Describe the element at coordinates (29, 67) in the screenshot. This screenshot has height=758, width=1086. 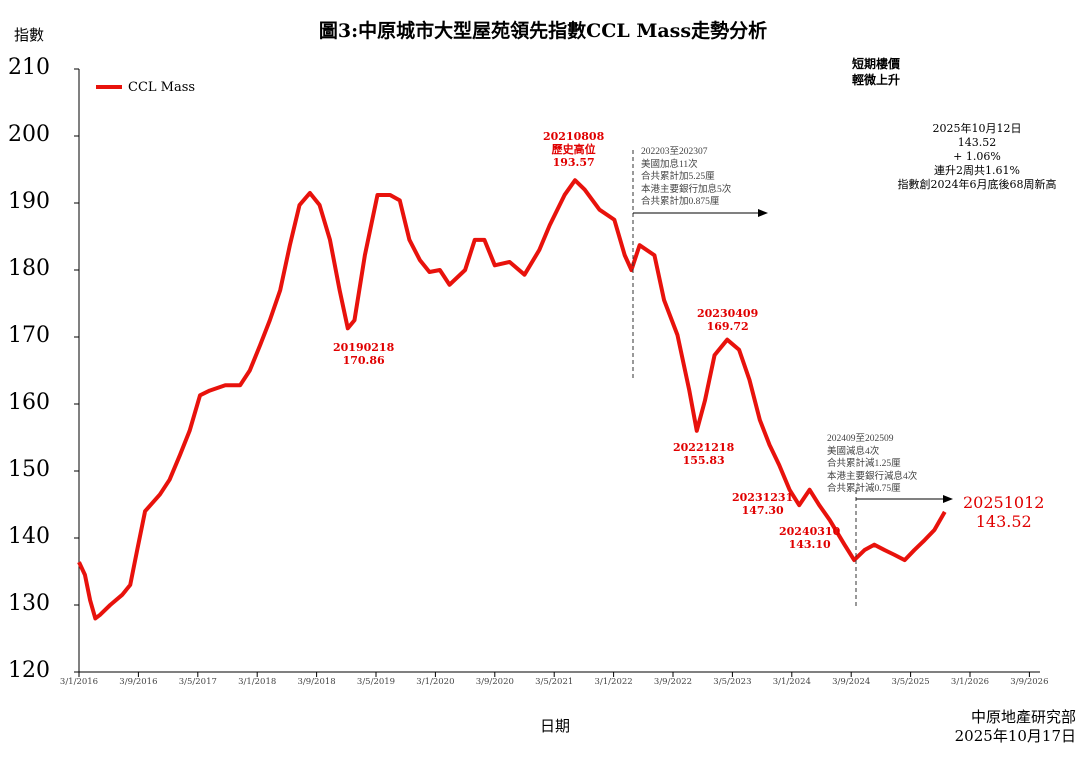
I see `y-tick-label: 210` at that location.